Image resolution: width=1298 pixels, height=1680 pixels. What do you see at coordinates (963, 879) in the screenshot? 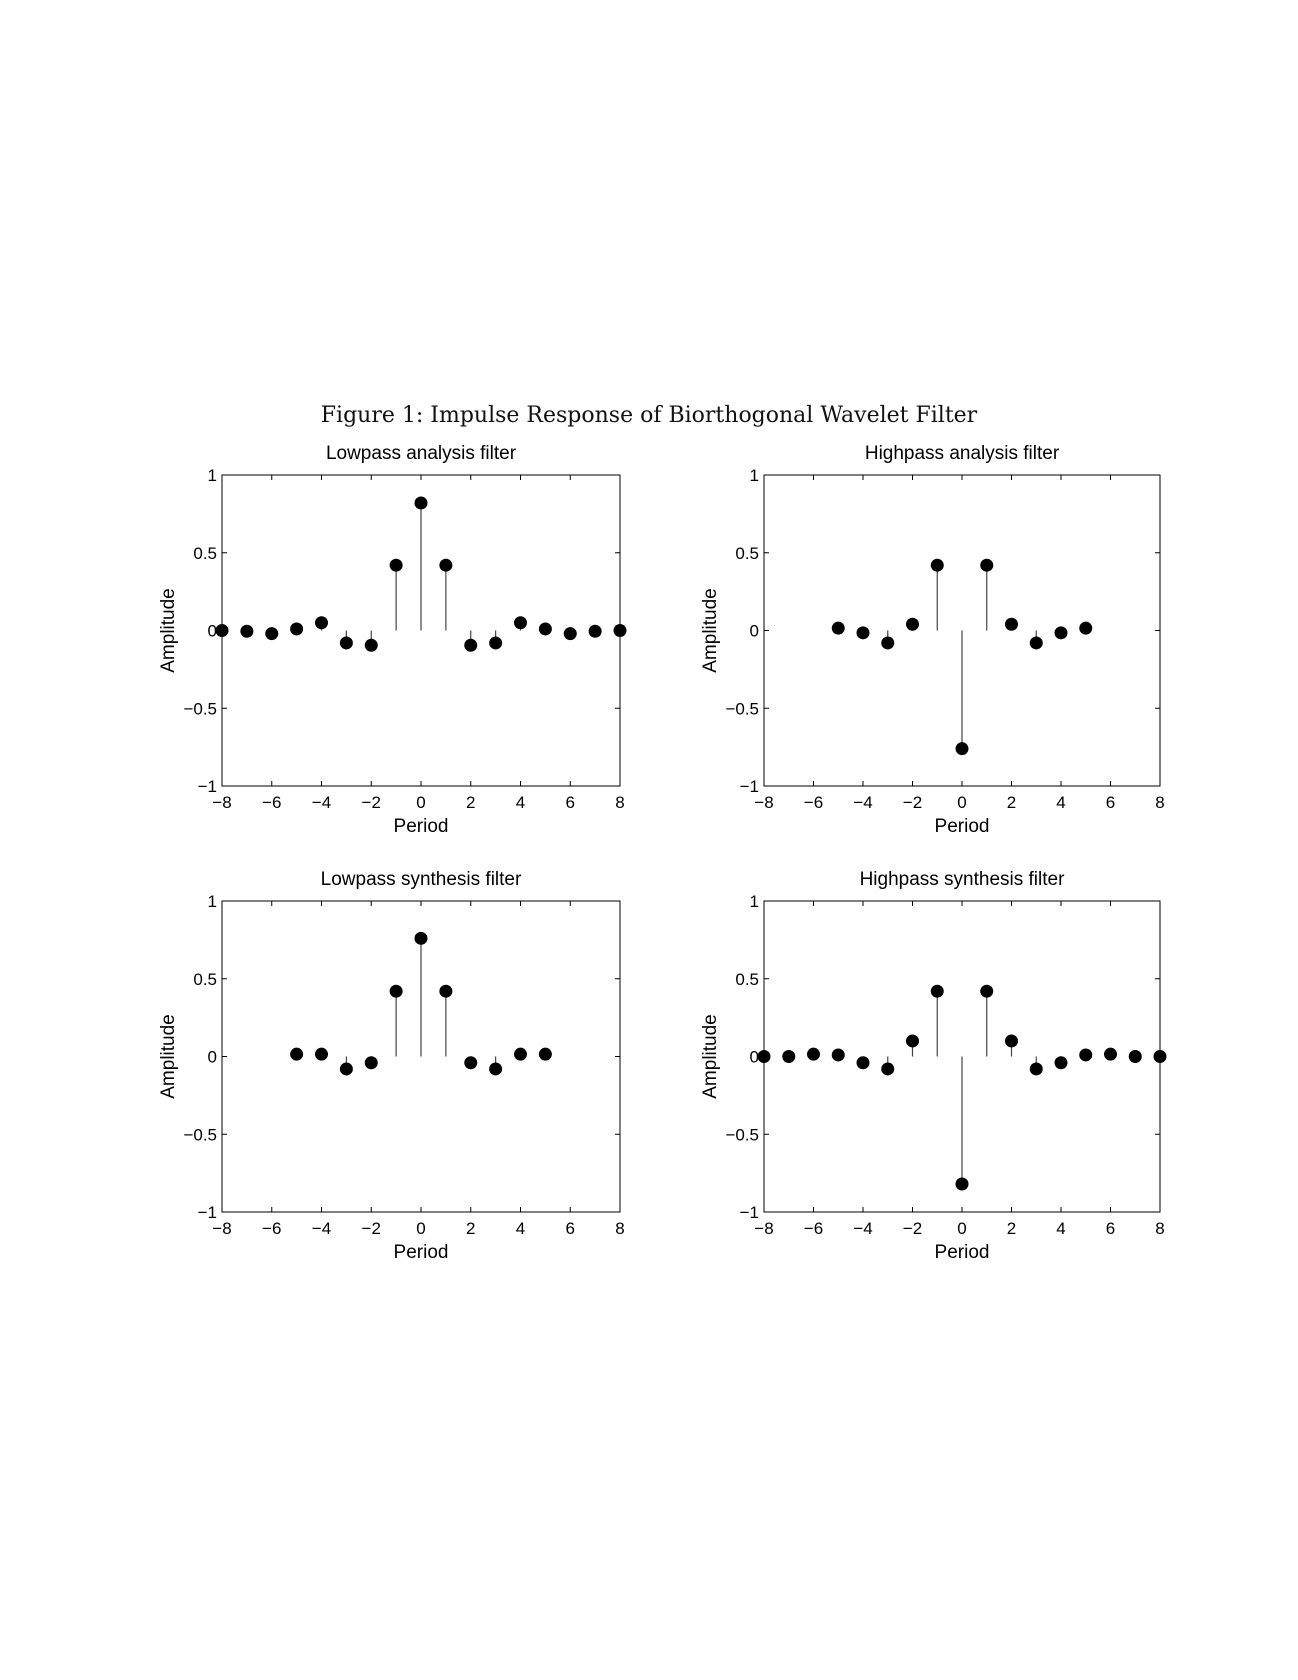
I see `chart-title: Highpass synthesis filter` at bounding box center [963, 879].